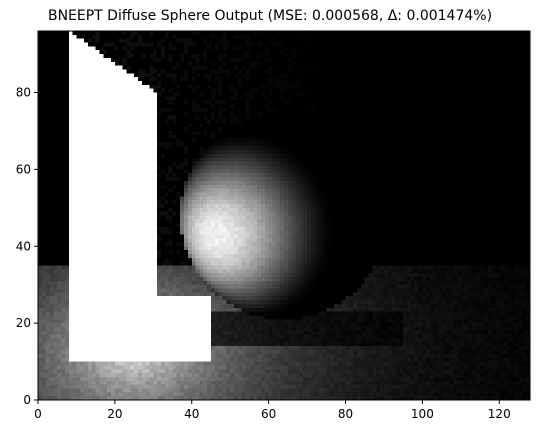 The height and width of the screenshot is (433, 540). Describe the element at coordinates (422, 414) in the screenshot. I see `x-tick-label: 100` at that location.